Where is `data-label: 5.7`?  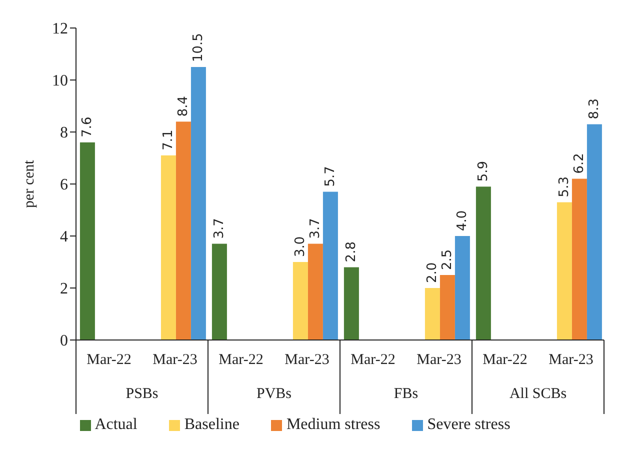
data-label: 5.7 is located at coordinates (330, 176).